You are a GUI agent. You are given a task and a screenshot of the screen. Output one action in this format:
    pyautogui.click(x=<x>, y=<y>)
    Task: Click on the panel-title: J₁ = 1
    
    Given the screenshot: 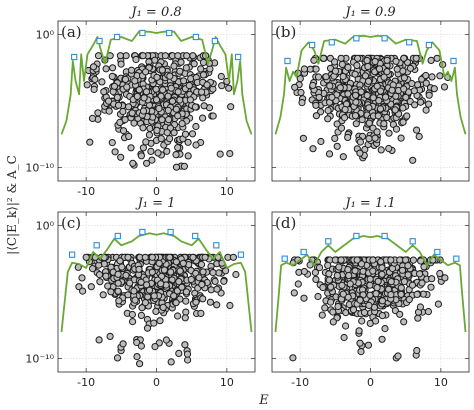 What is the action you would take?
    pyautogui.click(x=155, y=203)
    